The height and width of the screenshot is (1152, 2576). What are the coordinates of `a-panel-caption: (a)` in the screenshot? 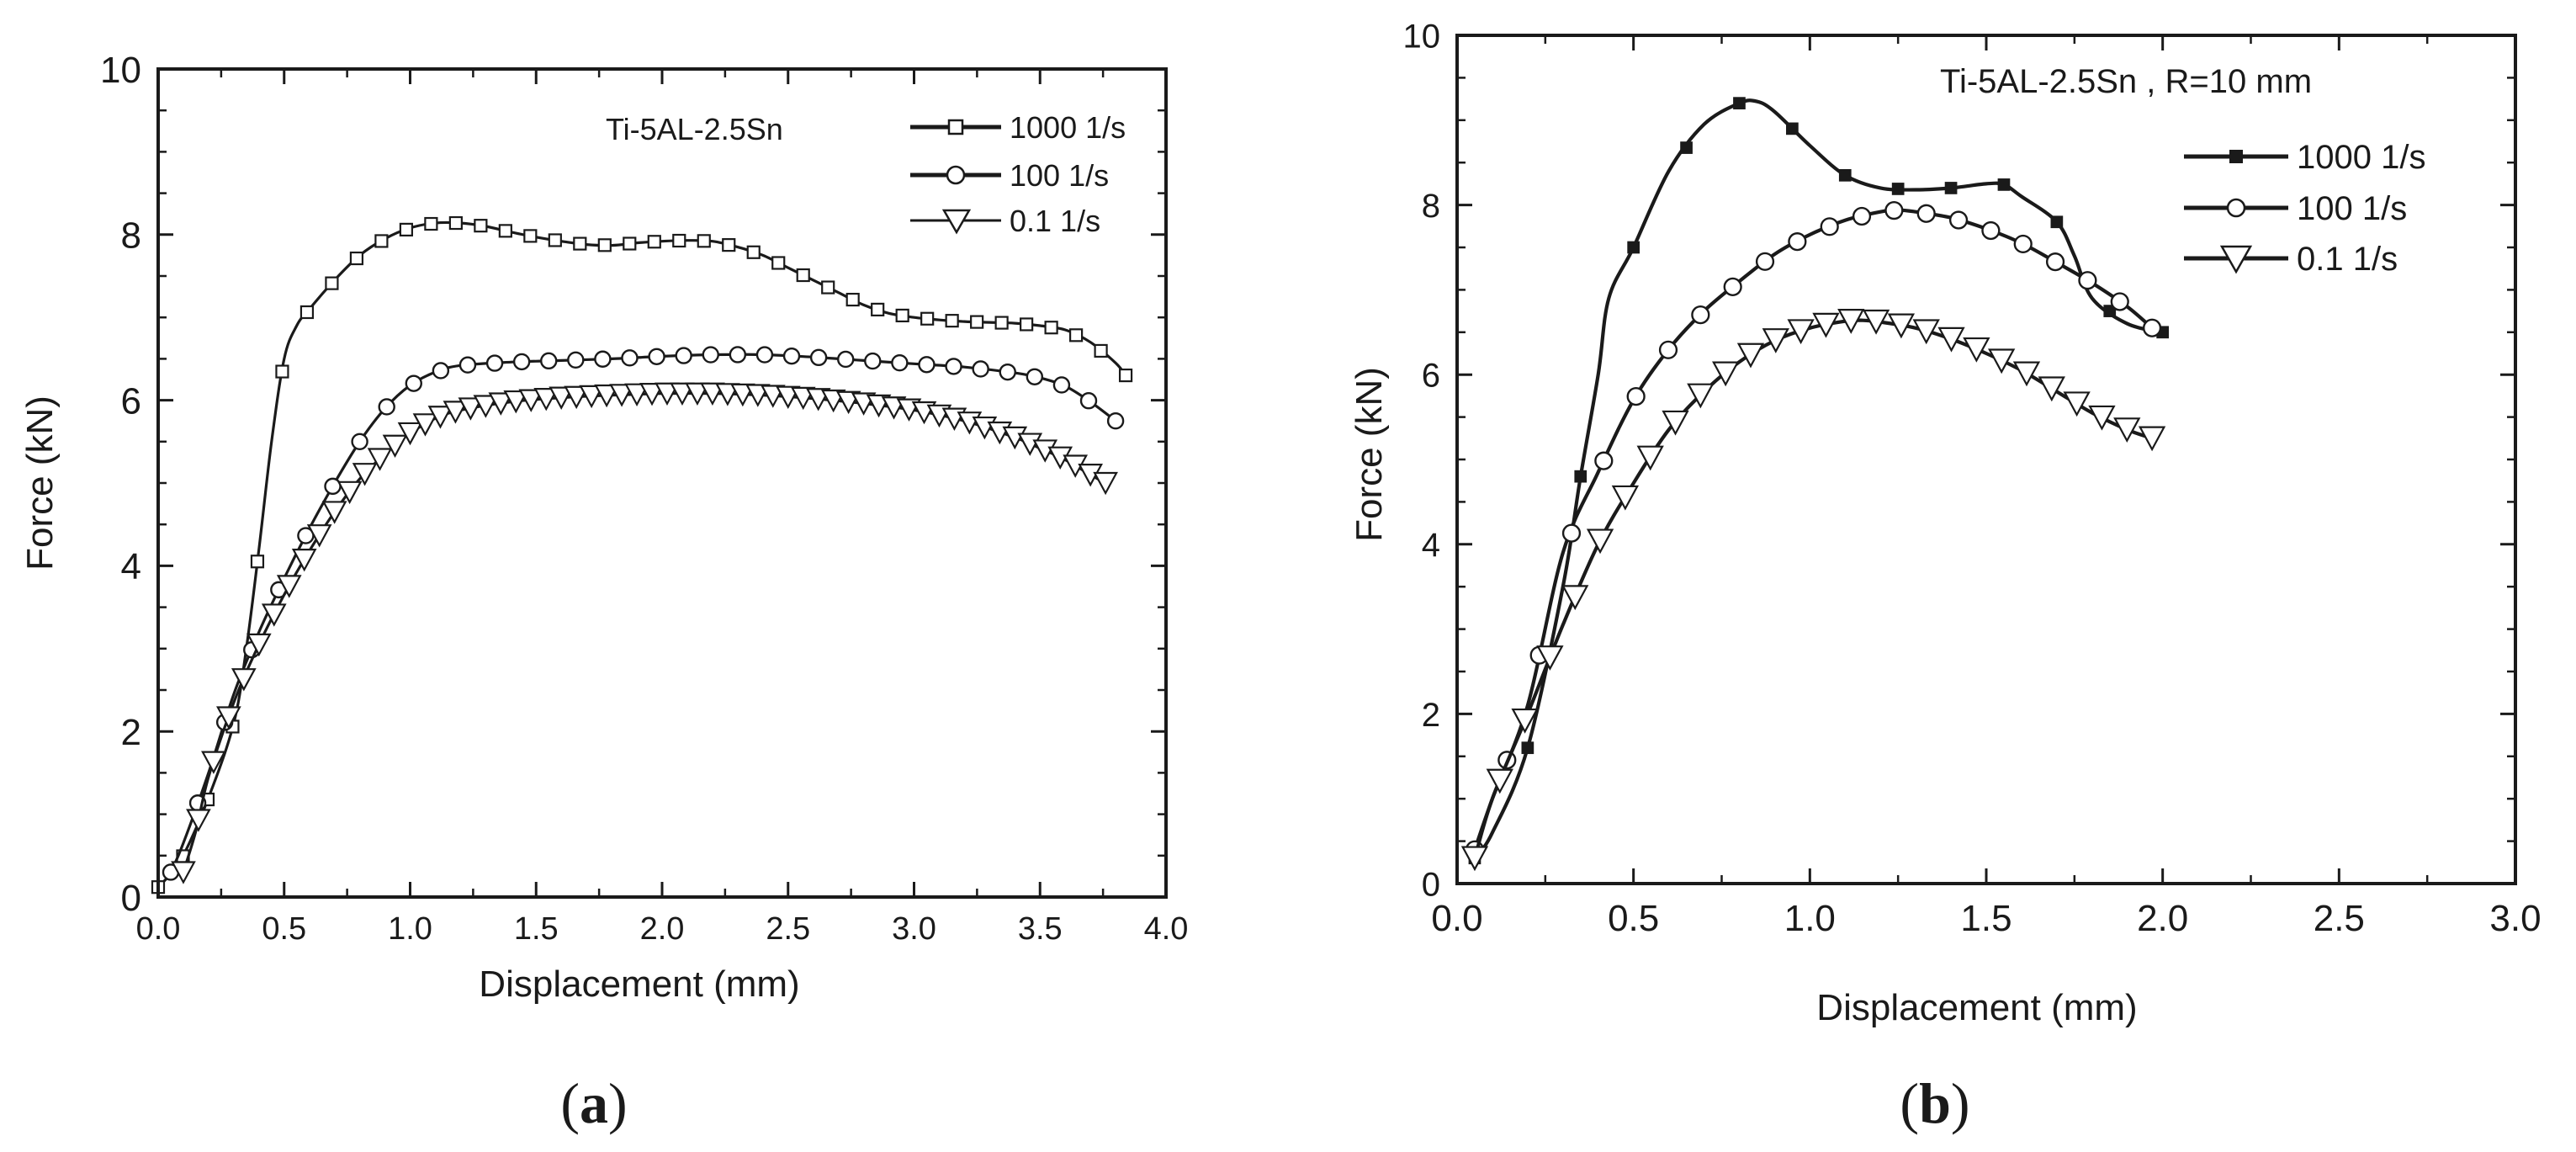 It's located at (593, 1103).